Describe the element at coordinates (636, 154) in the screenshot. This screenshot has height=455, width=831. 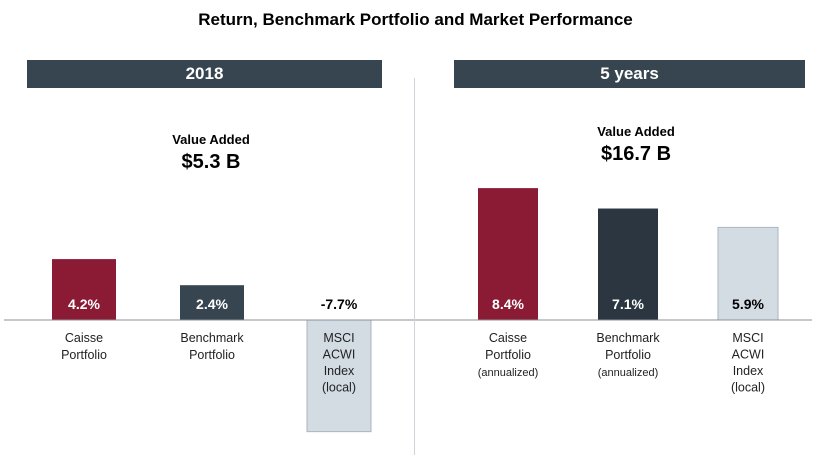
I see `value-added-amount: $16.7 B` at that location.